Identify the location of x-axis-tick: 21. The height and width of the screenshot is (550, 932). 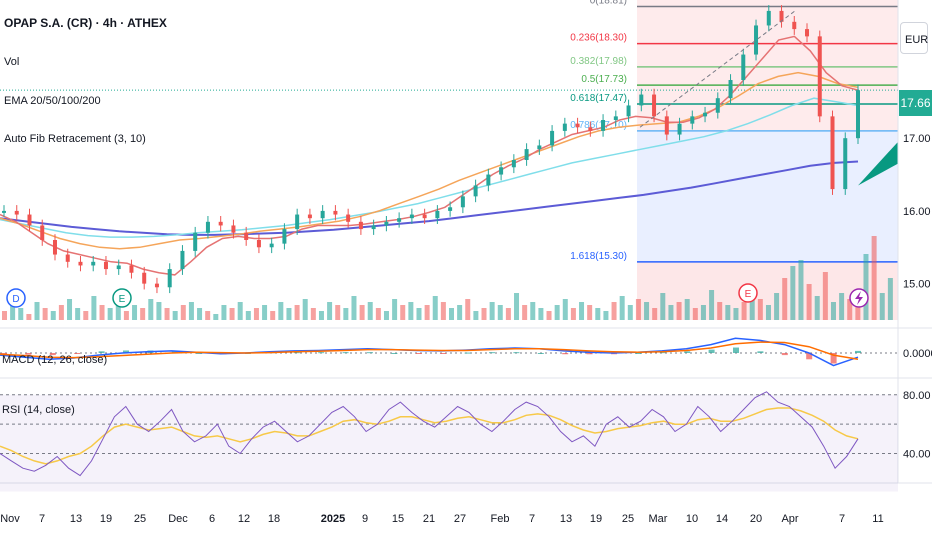
(429, 519).